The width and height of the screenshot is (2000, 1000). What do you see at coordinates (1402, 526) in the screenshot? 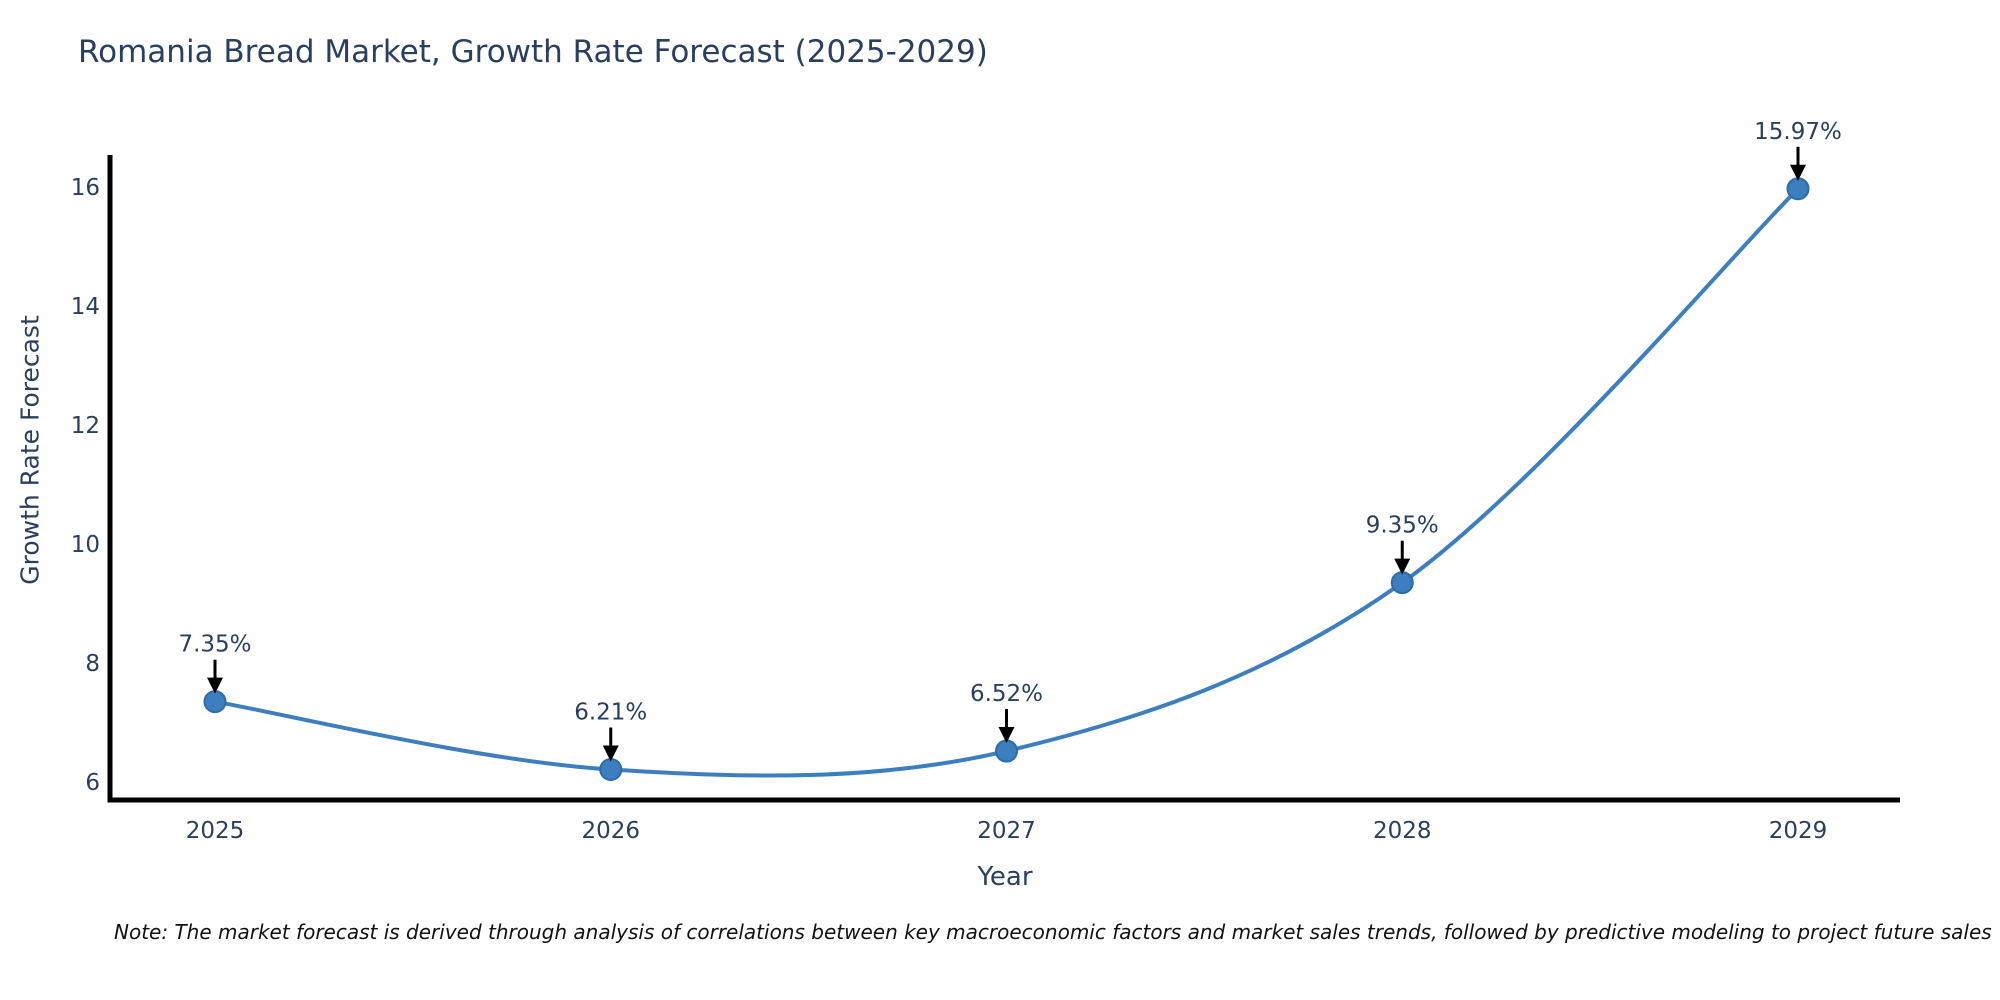
I see `data-point-label: 9.35%` at bounding box center [1402, 526].